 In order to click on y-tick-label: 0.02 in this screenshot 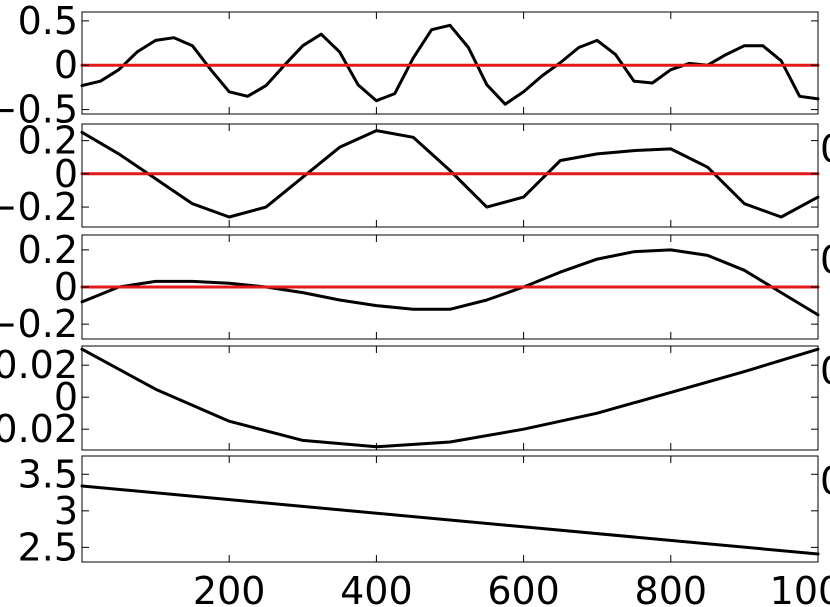, I will do `click(39, 365)`.